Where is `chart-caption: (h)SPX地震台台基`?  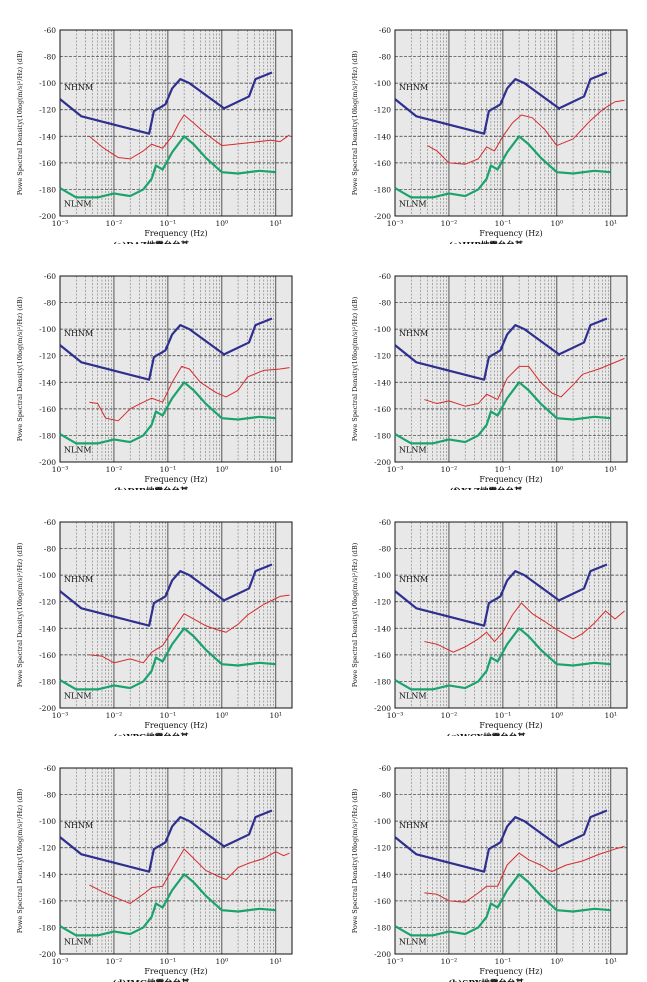
chart-caption: (h)SPX地震台台基 is located at coordinates (486, 980).